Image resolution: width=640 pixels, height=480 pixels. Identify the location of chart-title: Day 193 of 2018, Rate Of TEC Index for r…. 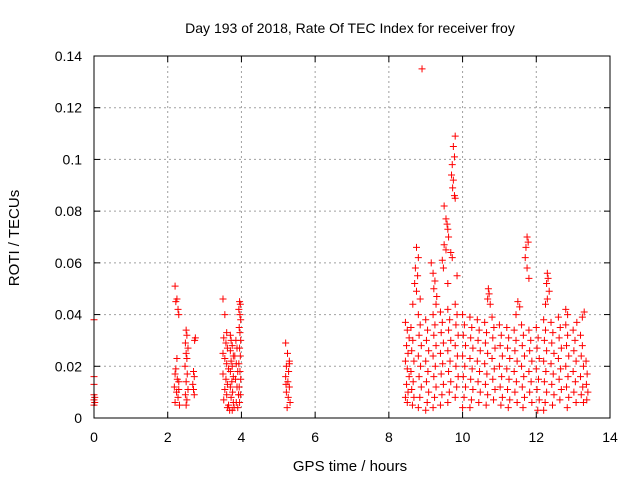
(350, 28).